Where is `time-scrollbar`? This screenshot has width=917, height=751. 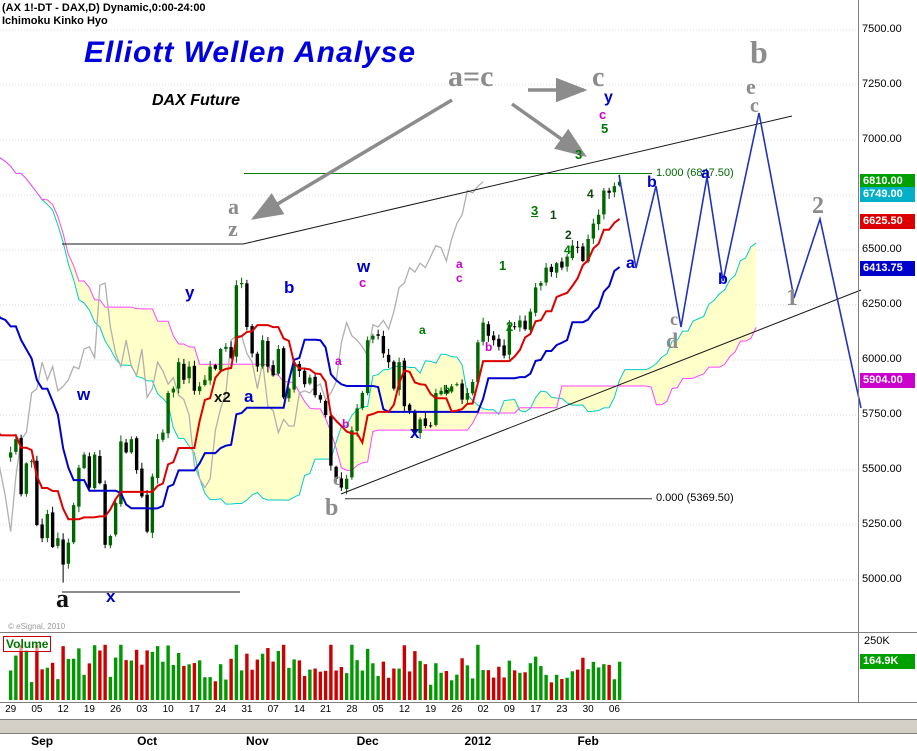
time-scrollbar is located at coordinates (458, 726).